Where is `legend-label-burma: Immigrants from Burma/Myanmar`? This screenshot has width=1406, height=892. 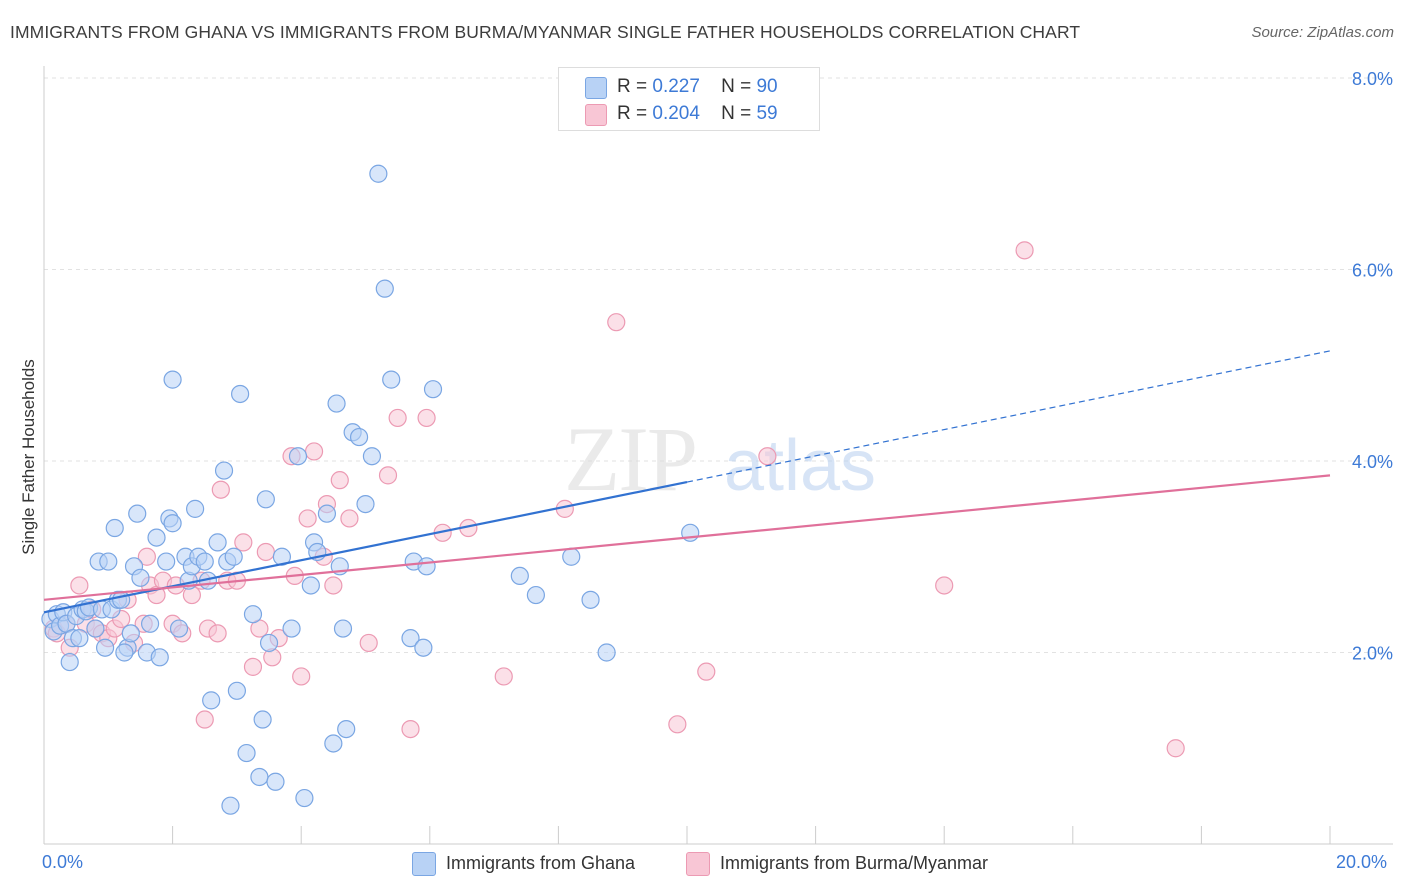
legend-label-burma: Immigrants from Burma/Myanmar is located at coordinates (854, 863).